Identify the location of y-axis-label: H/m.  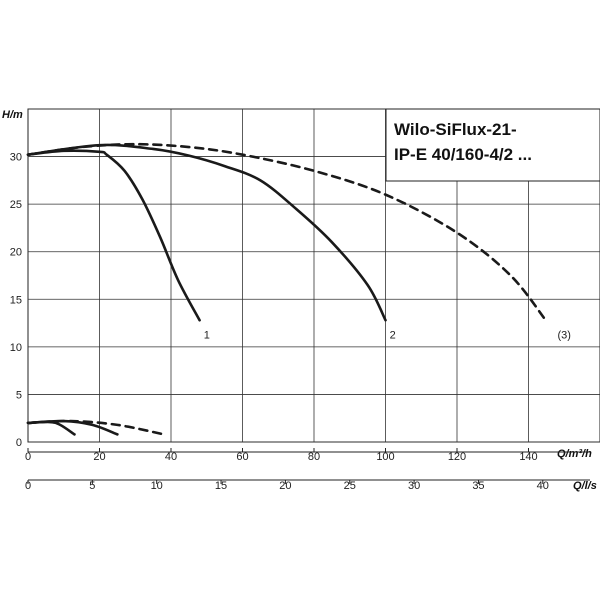
(12, 115).